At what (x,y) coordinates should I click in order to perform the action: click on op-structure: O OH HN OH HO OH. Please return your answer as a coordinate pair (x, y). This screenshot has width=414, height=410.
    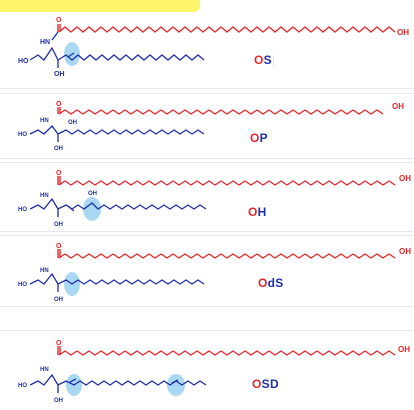
    Looking at the image, I should click on (211, 126).